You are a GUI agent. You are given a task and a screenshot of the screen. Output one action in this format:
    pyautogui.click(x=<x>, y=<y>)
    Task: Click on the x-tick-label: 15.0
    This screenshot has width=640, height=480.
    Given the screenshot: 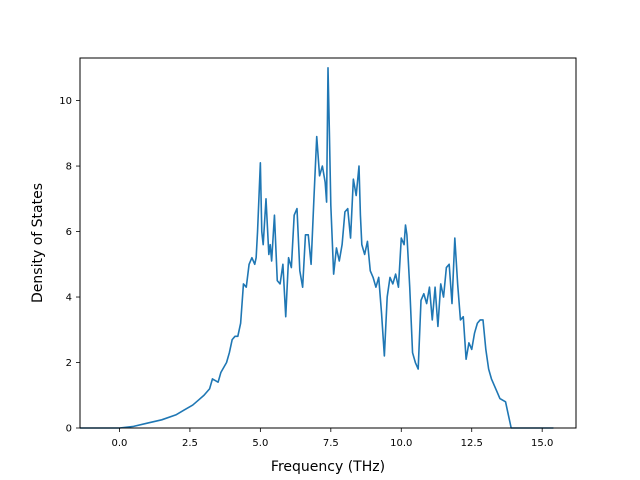 What is the action you would take?
    pyautogui.click(x=542, y=443)
    